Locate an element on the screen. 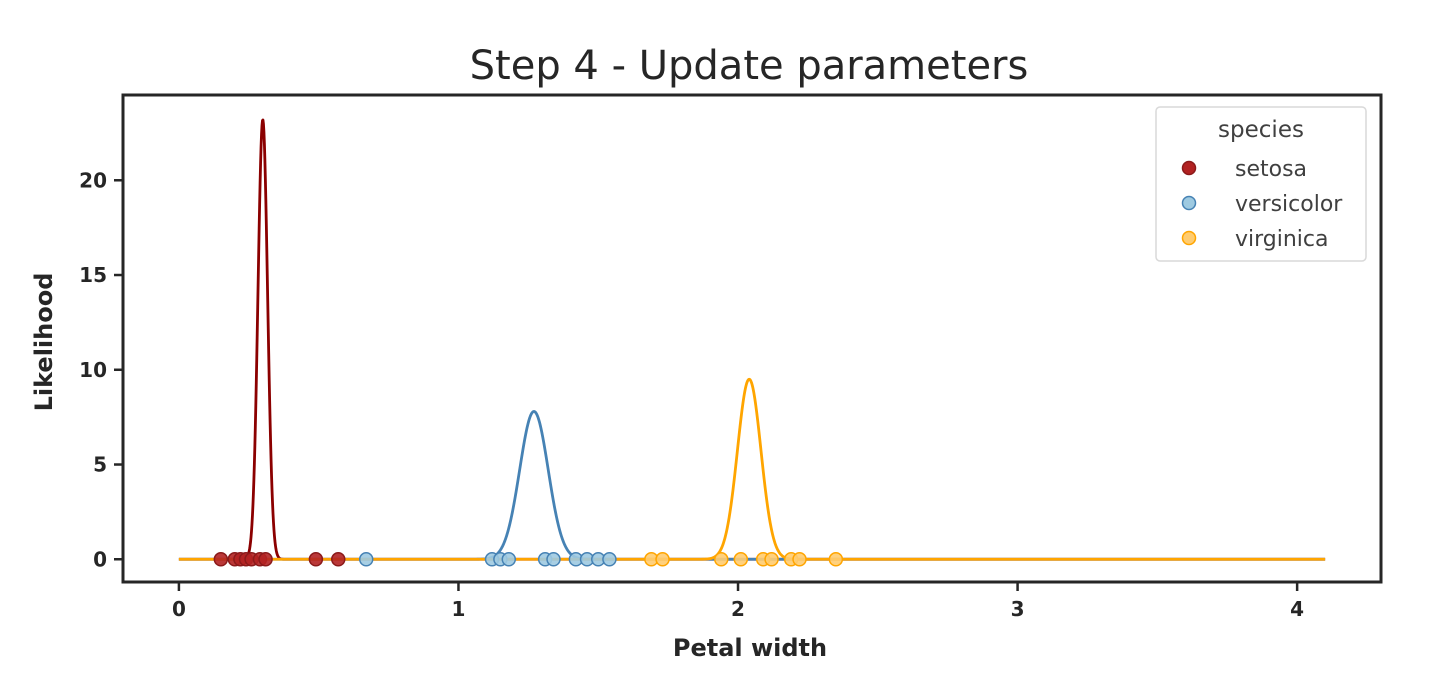  x-tick-label: 1 is located at coordinates (459, 609).